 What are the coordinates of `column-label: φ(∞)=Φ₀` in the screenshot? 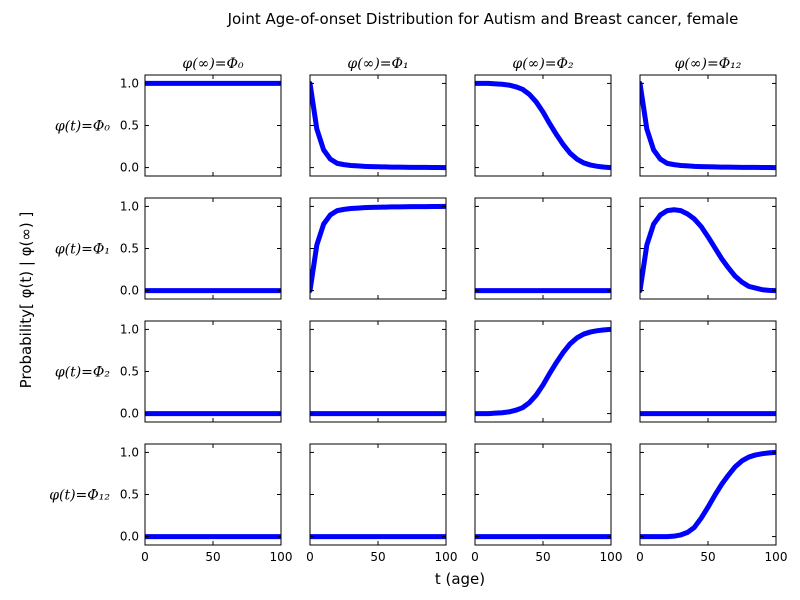 It's located at (213, 64).